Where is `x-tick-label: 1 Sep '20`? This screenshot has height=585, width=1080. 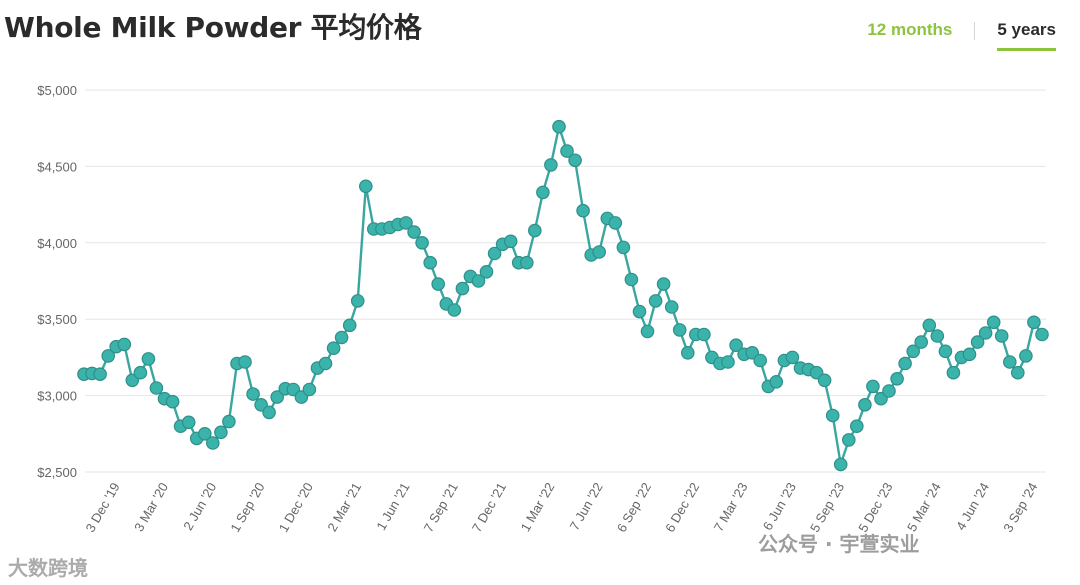
x-tick-label: 1 Sep '20 is located at coordinates (247, 507).